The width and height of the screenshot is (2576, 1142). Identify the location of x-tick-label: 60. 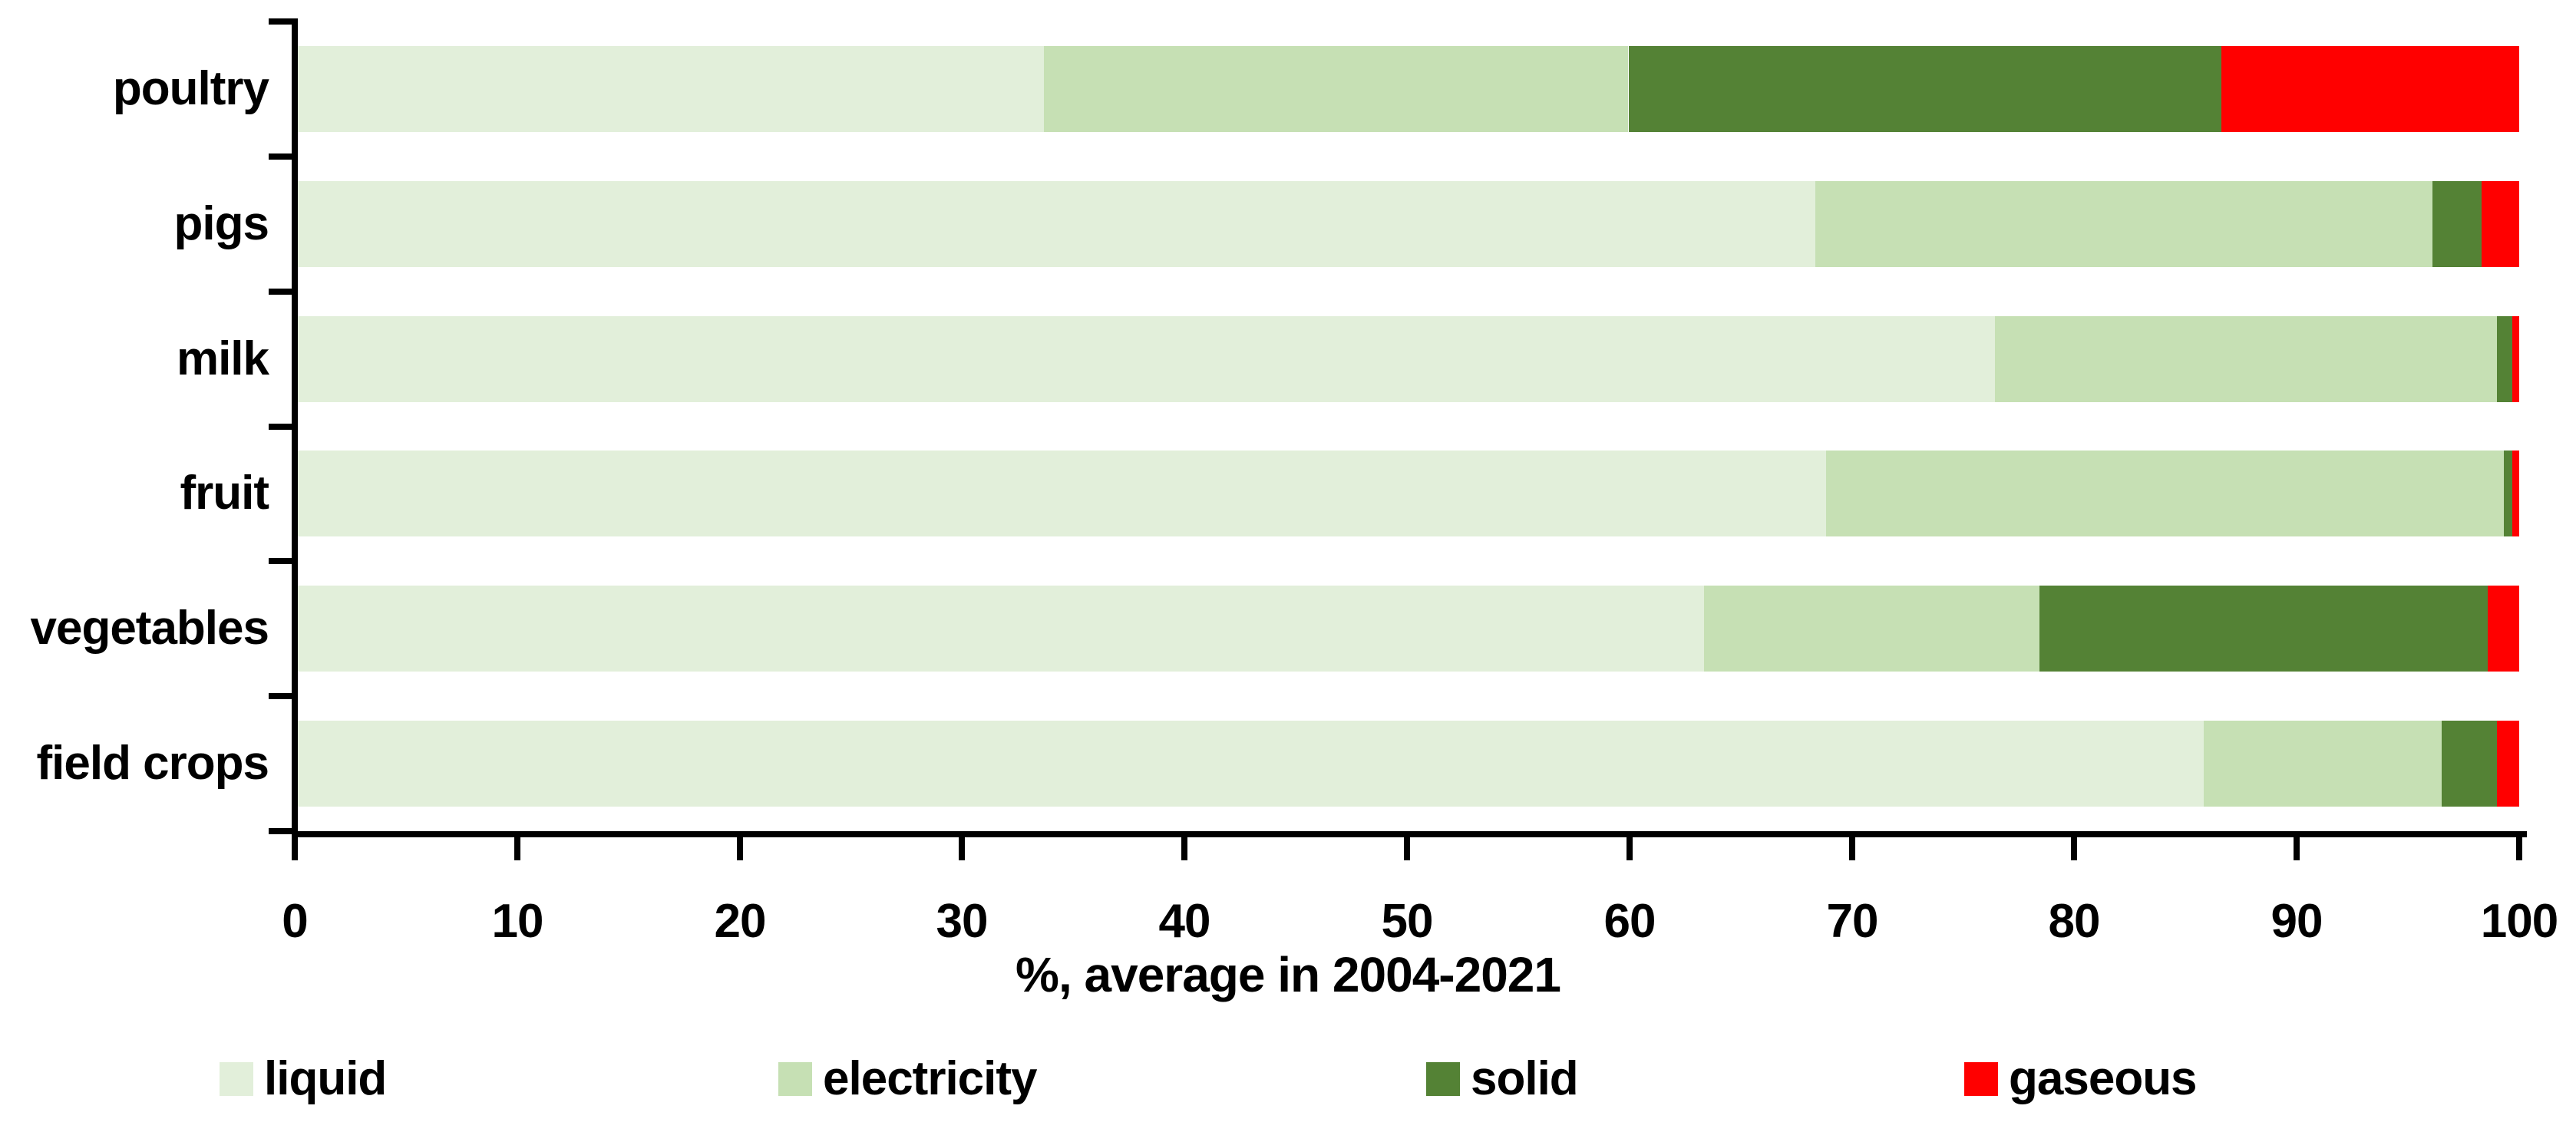
(1629, 922).